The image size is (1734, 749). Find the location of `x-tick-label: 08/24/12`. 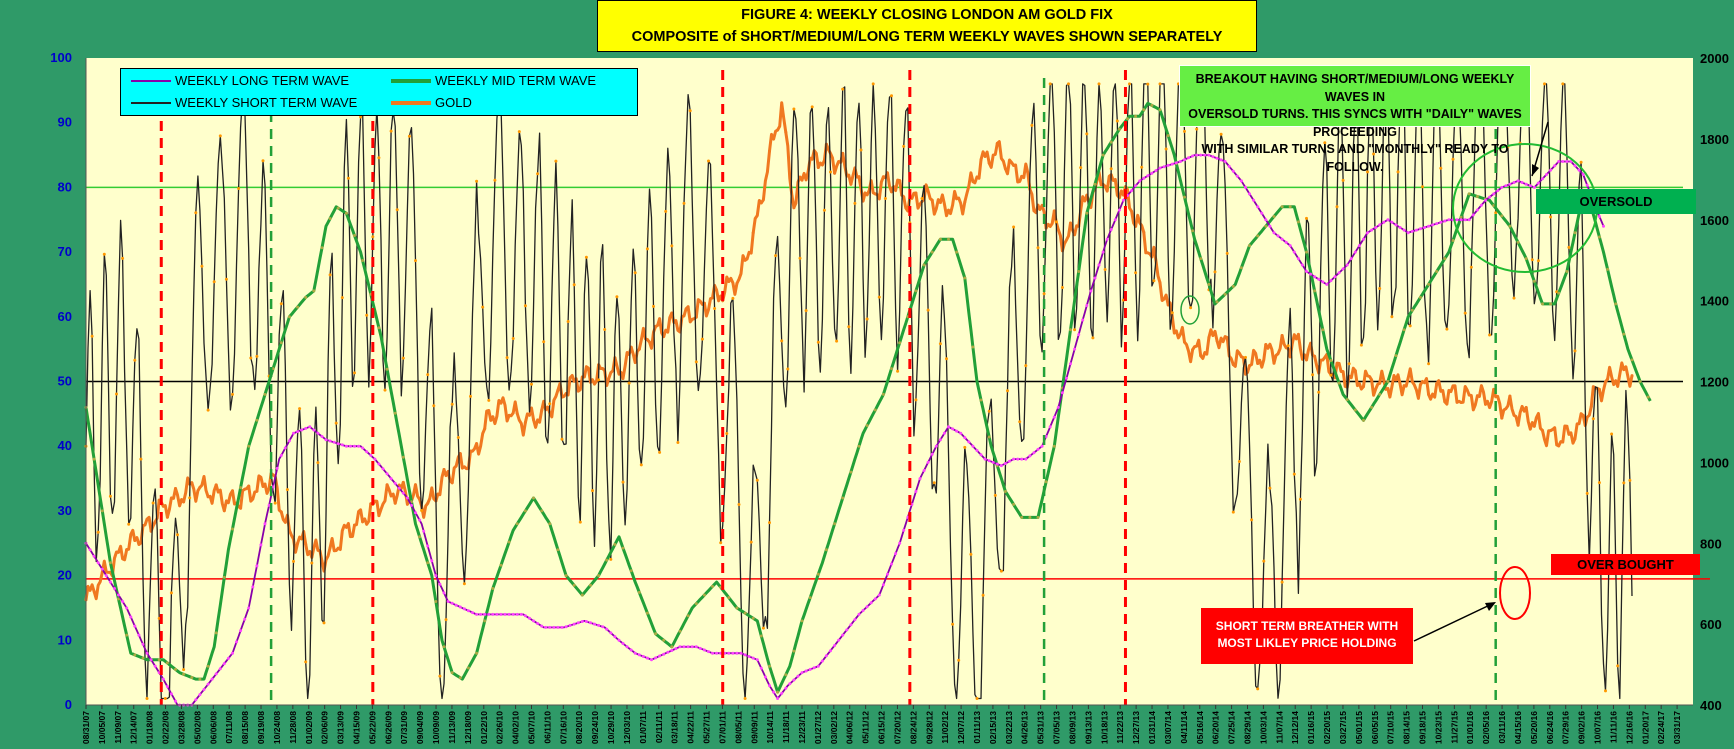

x-tick-label: 08/24/12 is located at coordinates (913, 727).